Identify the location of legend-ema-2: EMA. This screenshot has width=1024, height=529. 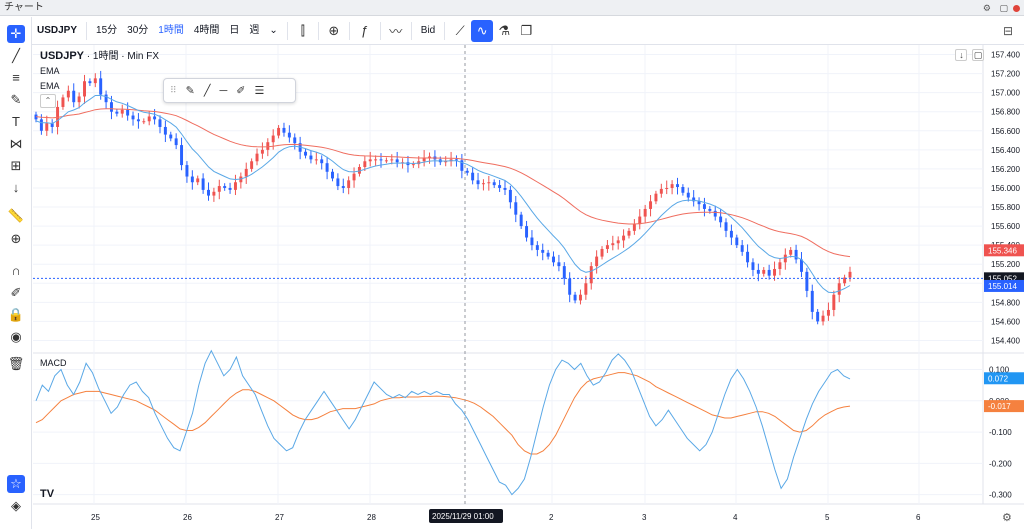
(50, 86).